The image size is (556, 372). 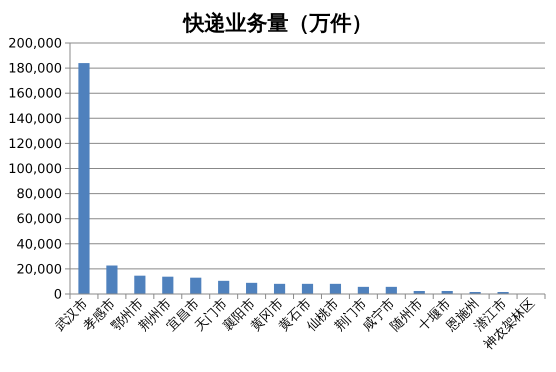 What do you see at coordinates (39, 244) in the screenshot?
I see `y-tick-label: 40,000` at bounding box center [39, 244].